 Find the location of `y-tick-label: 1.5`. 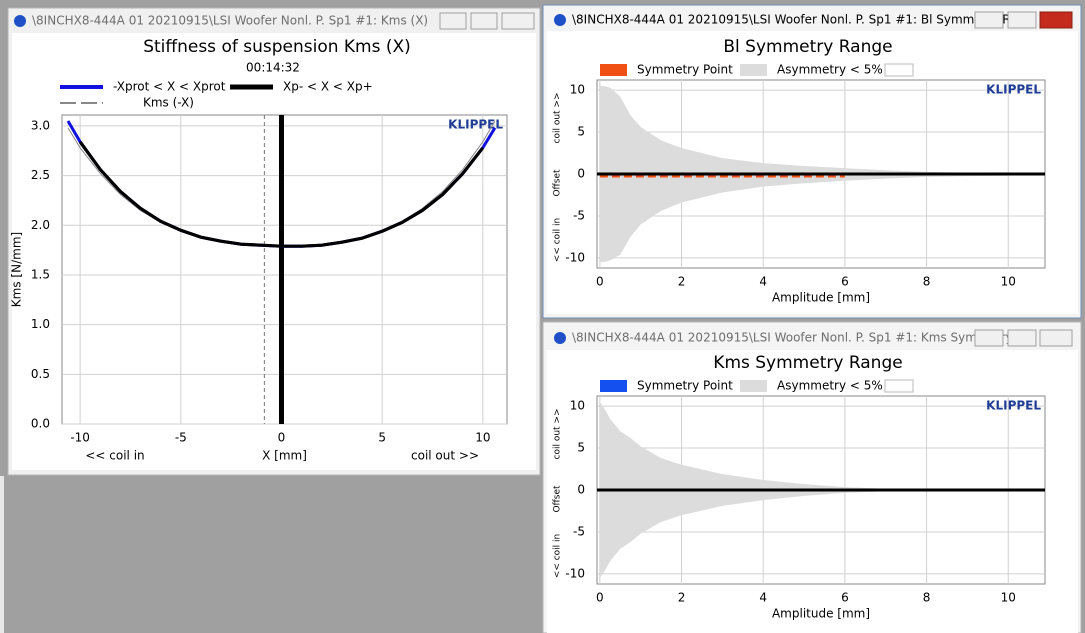

y-tick-label: 1.5 is located at coordinates (40, 274).